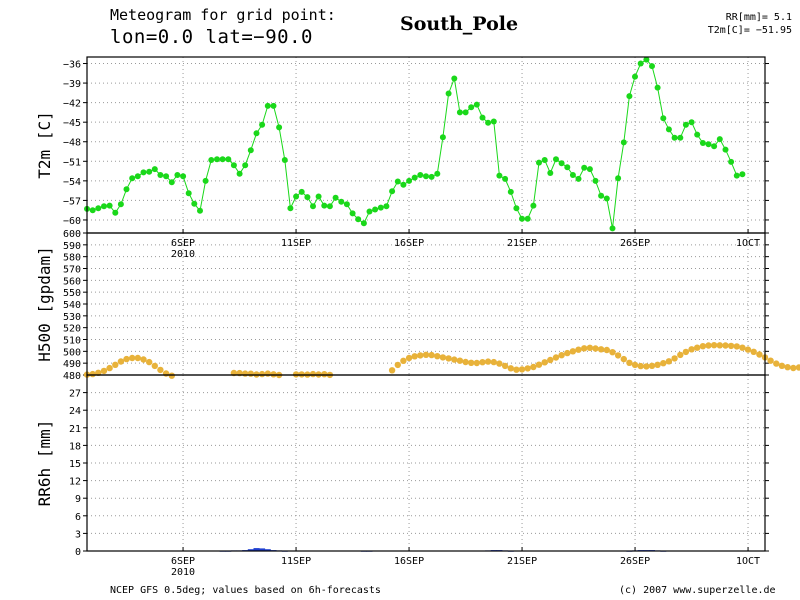 The image size is (800, 600). Describe the element at coordinates (78, 534) in the screenshot. I see `y-tick-label: 3` at that location.